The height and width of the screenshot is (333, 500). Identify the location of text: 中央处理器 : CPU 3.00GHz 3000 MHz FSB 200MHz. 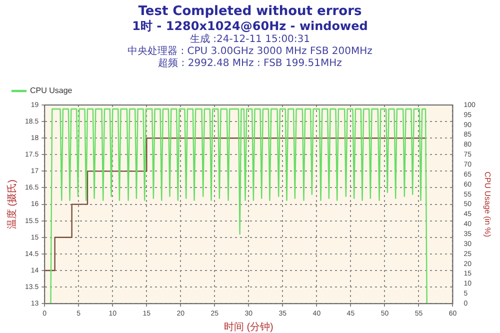
(250, 52).